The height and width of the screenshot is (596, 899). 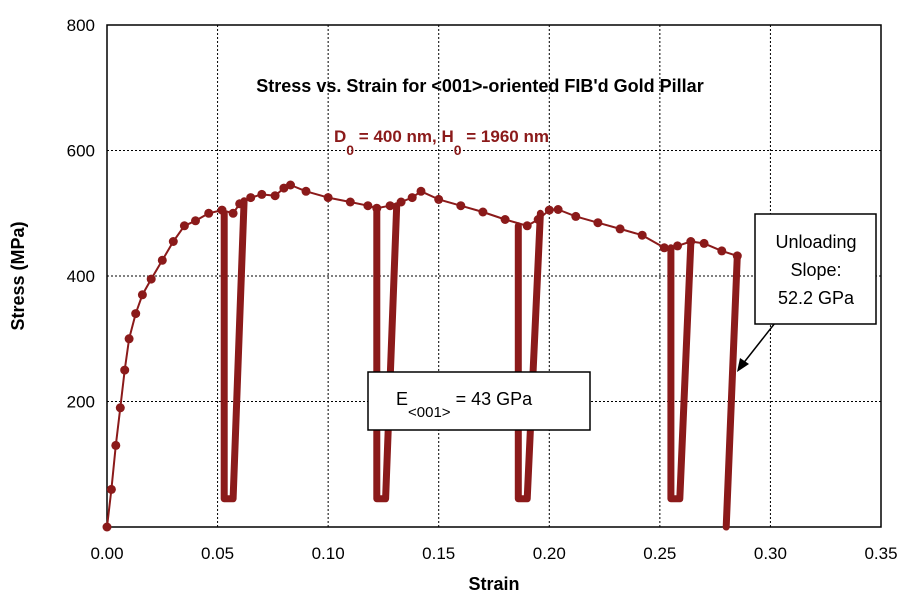 I want to click on x-tick-label: 0.00, so click(x=106, y=553).